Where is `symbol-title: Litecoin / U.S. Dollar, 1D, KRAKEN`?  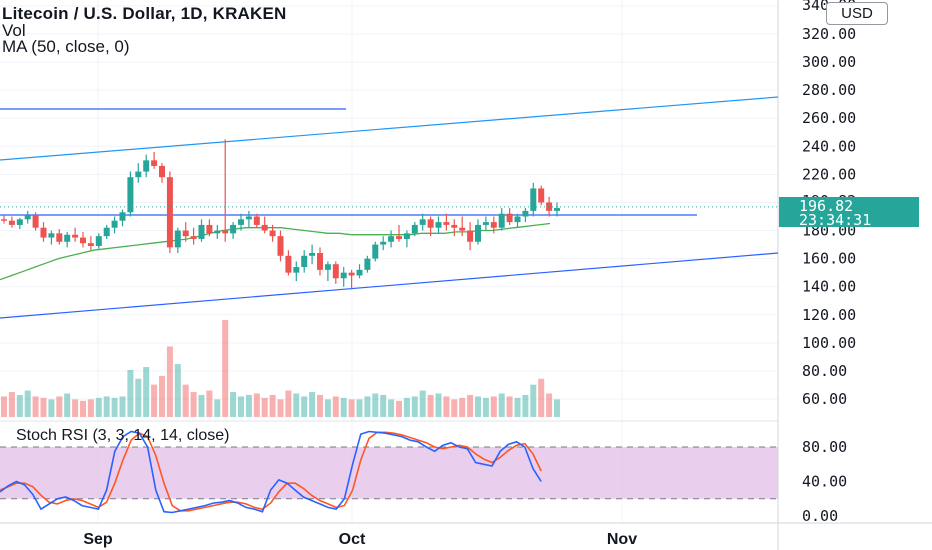
symbol-title: Litecoin / U.S. Dollar, 1D, KRAKEN is located at coordinates (144, 13).